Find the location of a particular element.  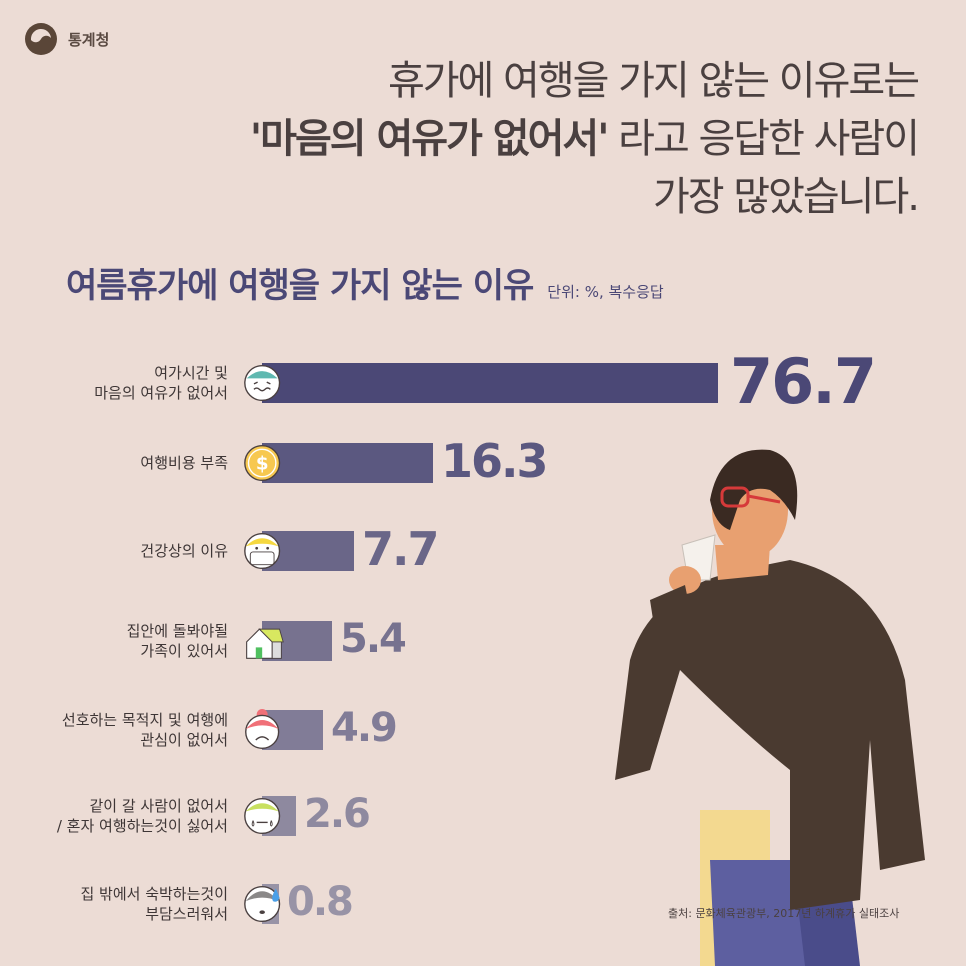

headline-line1: 휴가에 여행을 가지 않는 이유로는 is located at coordinates (653, 81).